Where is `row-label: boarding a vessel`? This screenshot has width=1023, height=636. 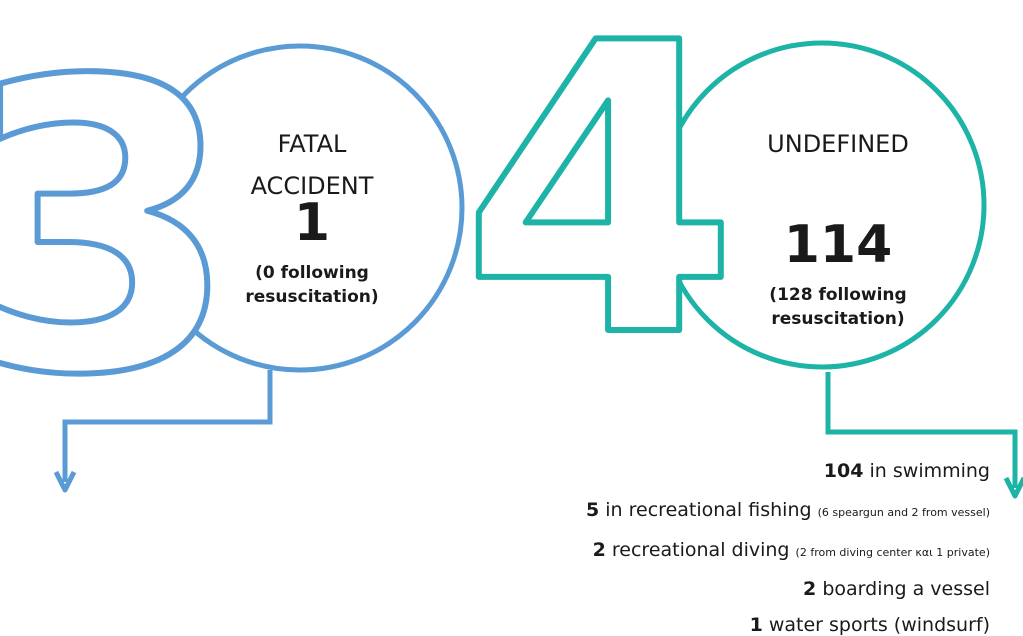
row-label: boarding a vessel is located at coordinates (906, 589).